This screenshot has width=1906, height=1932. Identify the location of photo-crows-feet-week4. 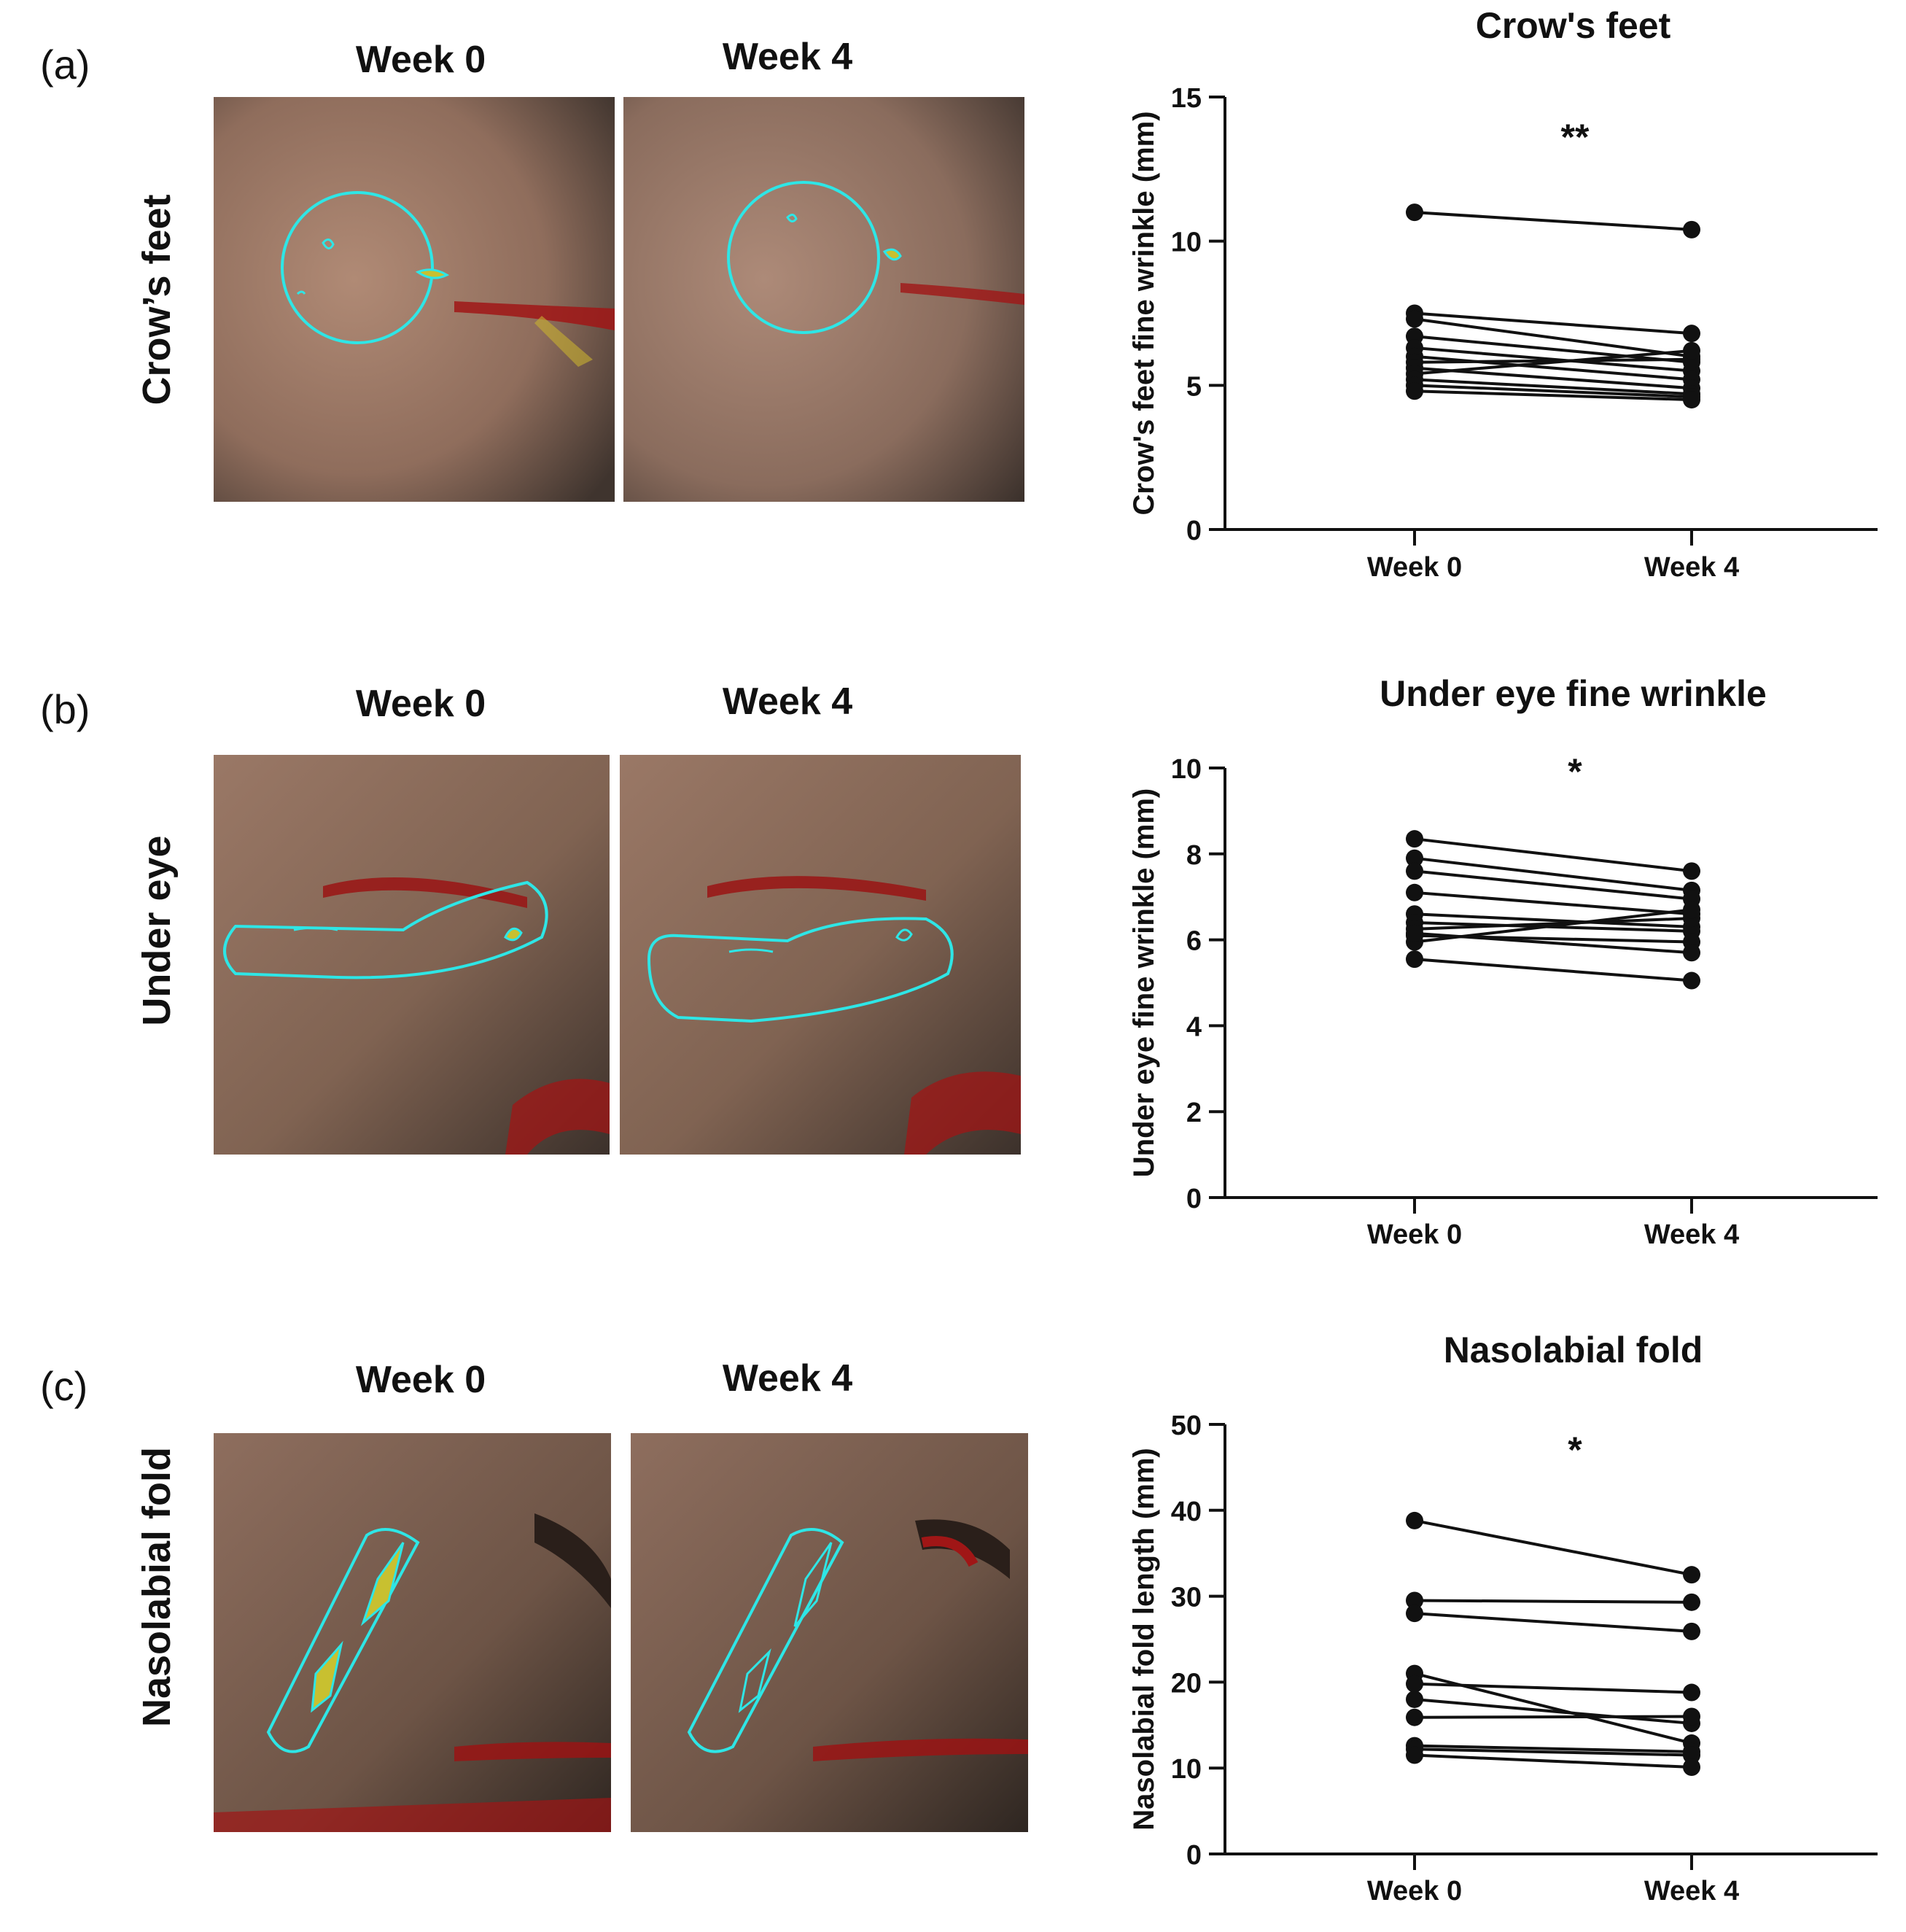
(823, 299).